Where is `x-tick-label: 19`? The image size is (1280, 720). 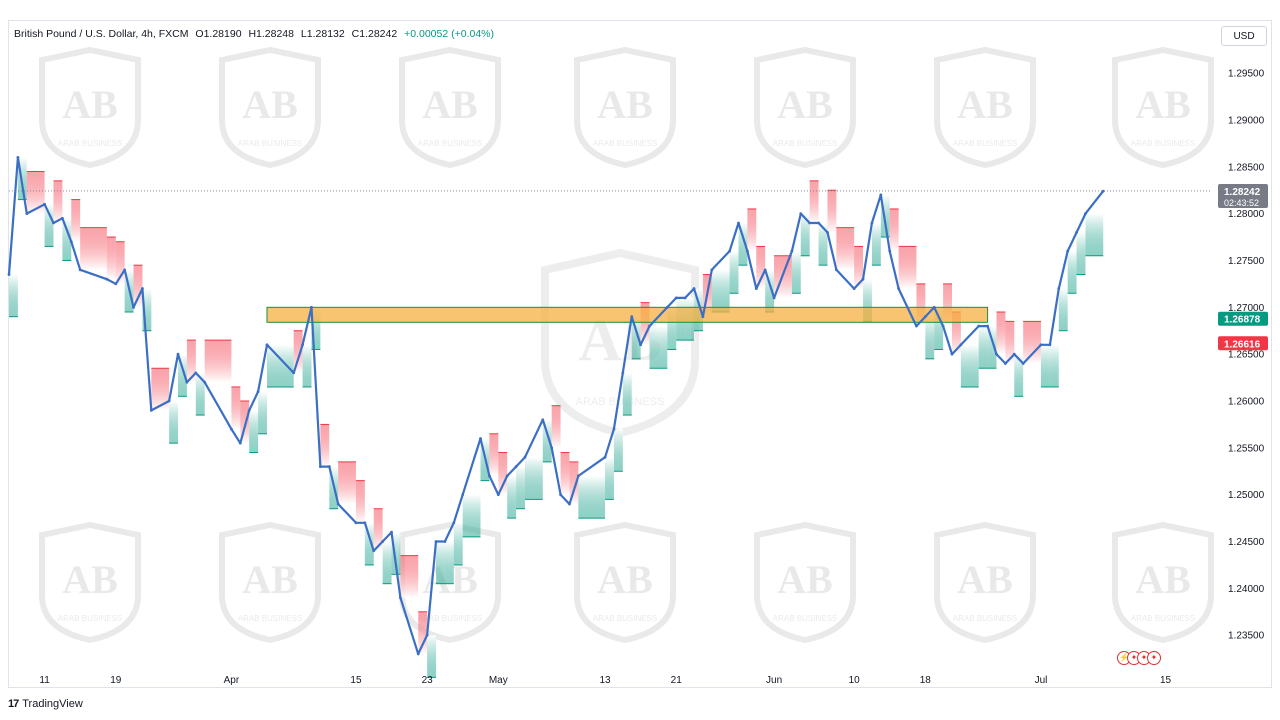 x-tick-label: 19 is located at coordinates (116, 680).